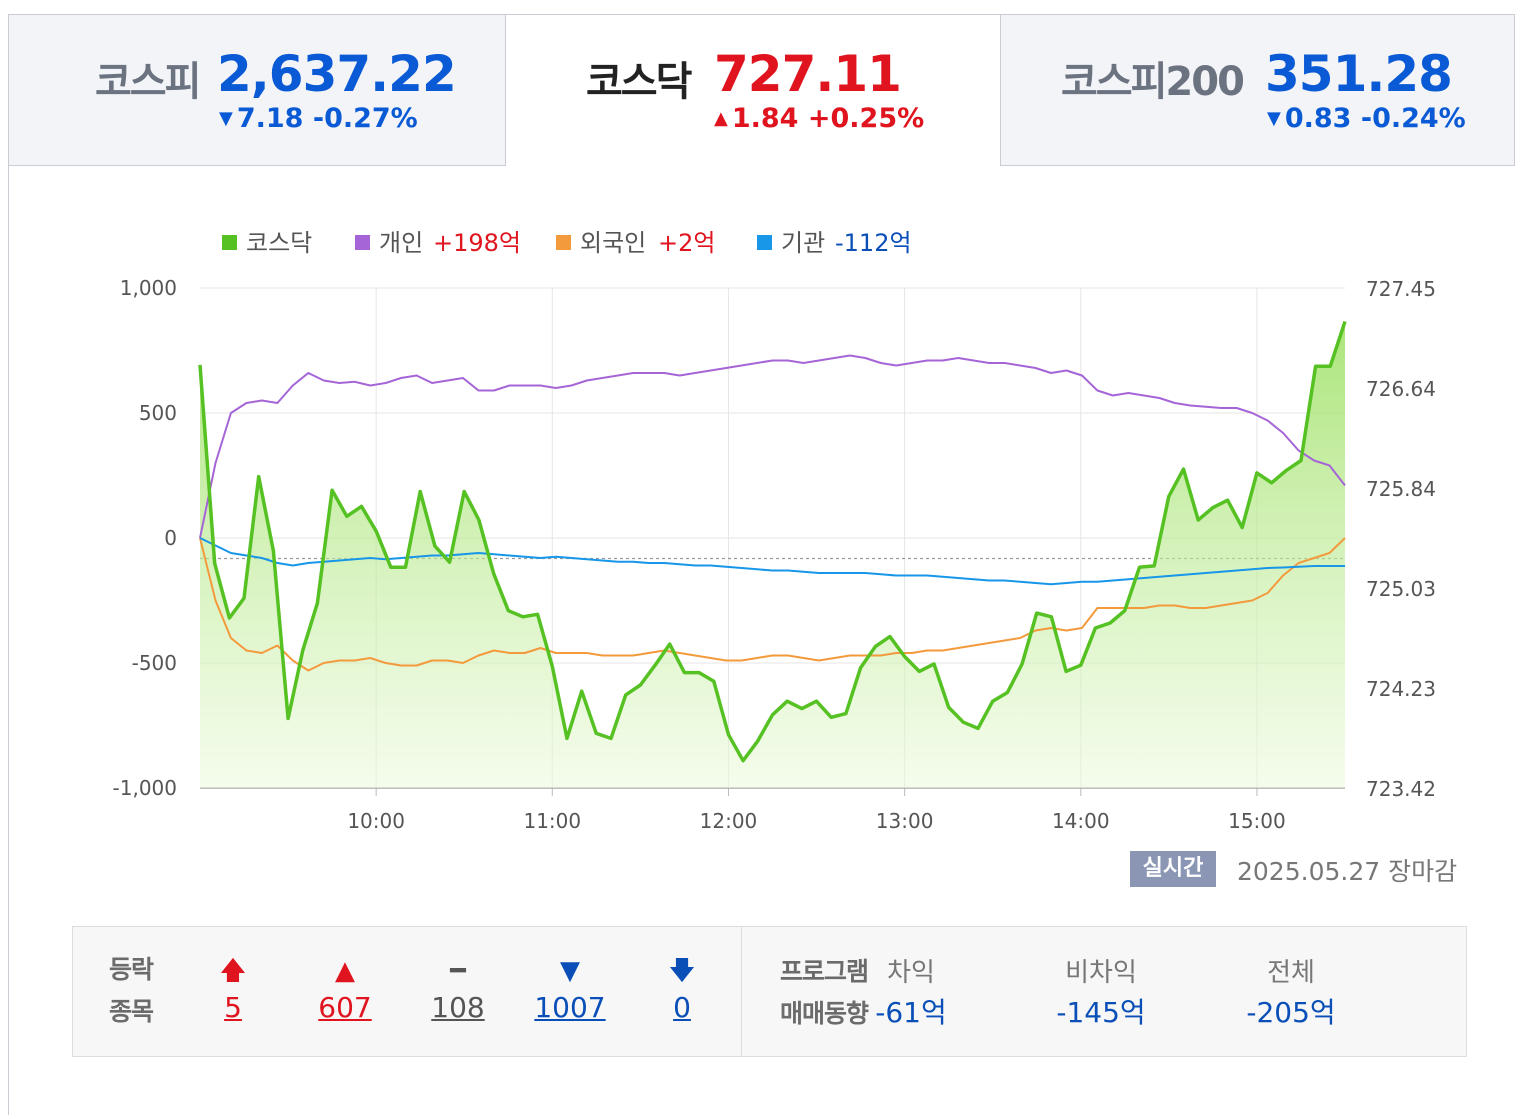 This screenshot has height=1115, width=1515. Describe the element at coordinates (1366, 118) in the screenshot. I see `index-change: ▼ 0.83 -0.24%` at that location.